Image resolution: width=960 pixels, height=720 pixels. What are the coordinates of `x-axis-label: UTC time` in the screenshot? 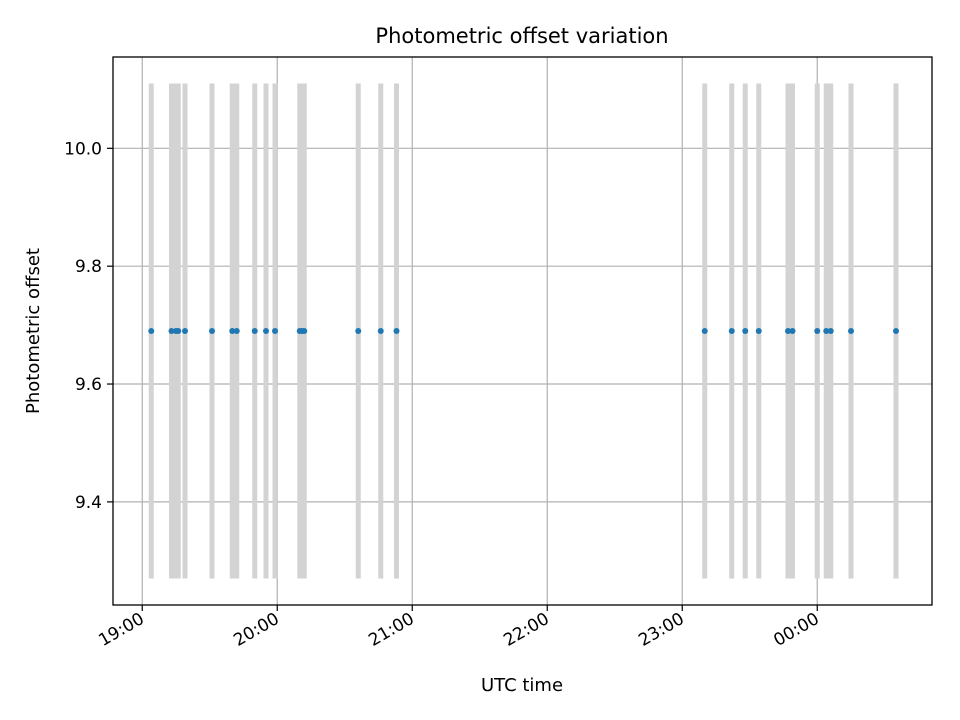 It's located at (522, 685).